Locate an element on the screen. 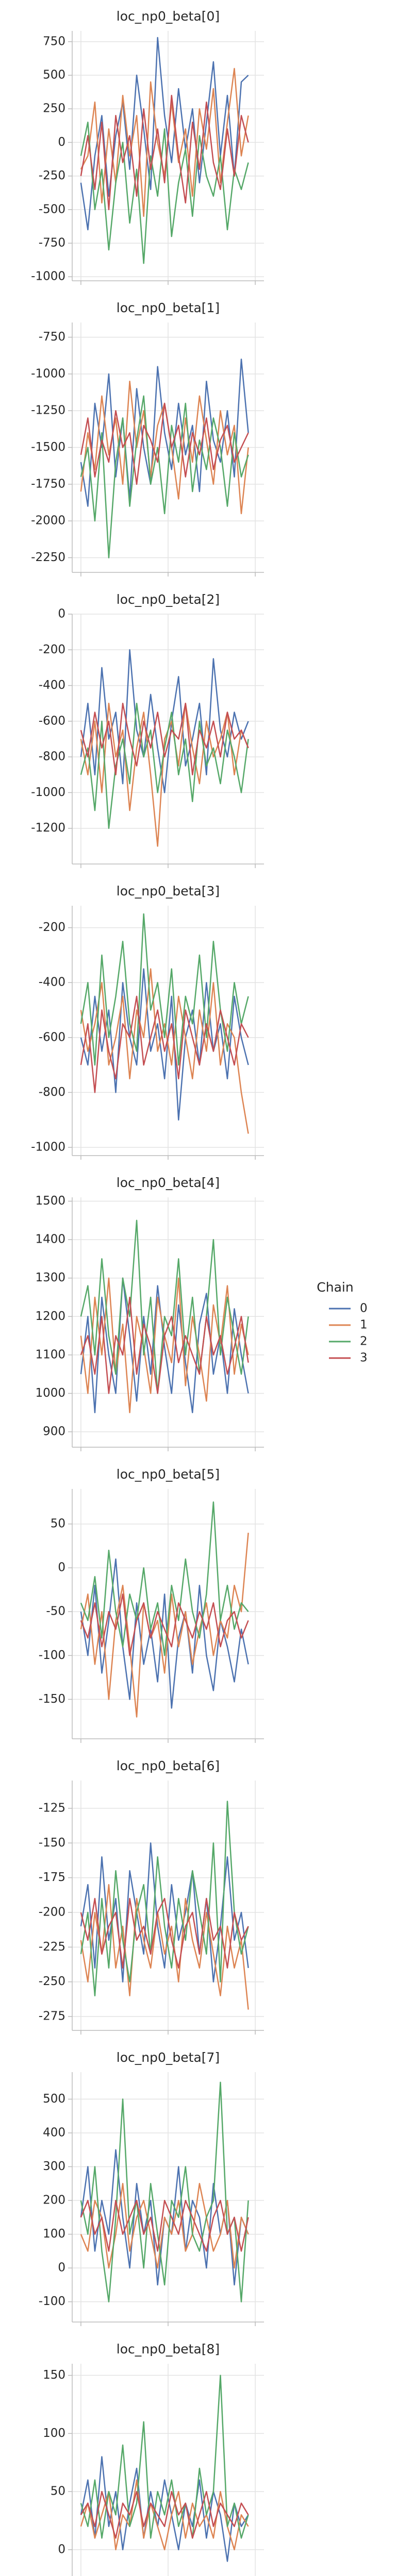 The width and height of the screenshot is (397, 2576). y-tick-label: -50 is located at coordinates (56, 1612).